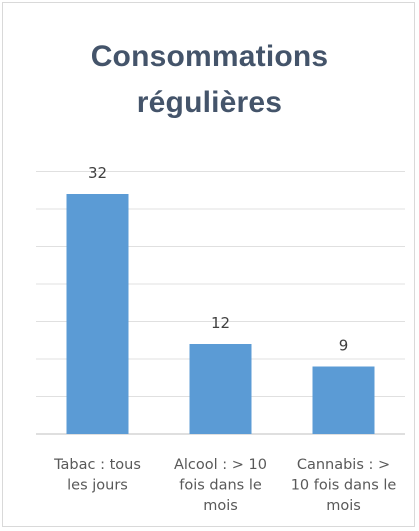 This screenshot has height=531, width=419. What do you see at coordinates (220, 486) in the screenshot?
I see `category-label-2-line-2: fois dans le` at bounding box center [220, 486].